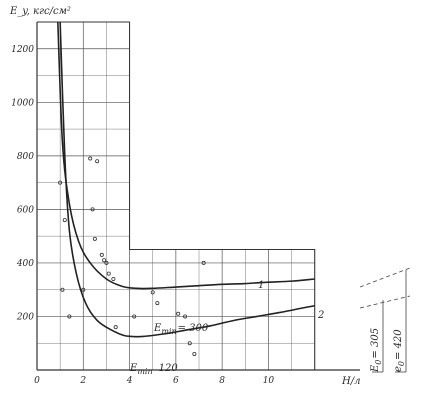 The width and height of the screenshot is (422, 403). I want to click on x-tick-label: 0, so click(37, 381).